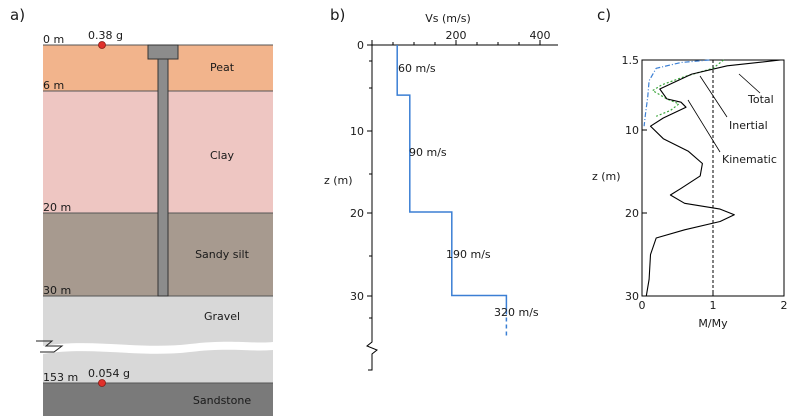  I want to click on depth-label-6: 6 m, so click(53, 85).